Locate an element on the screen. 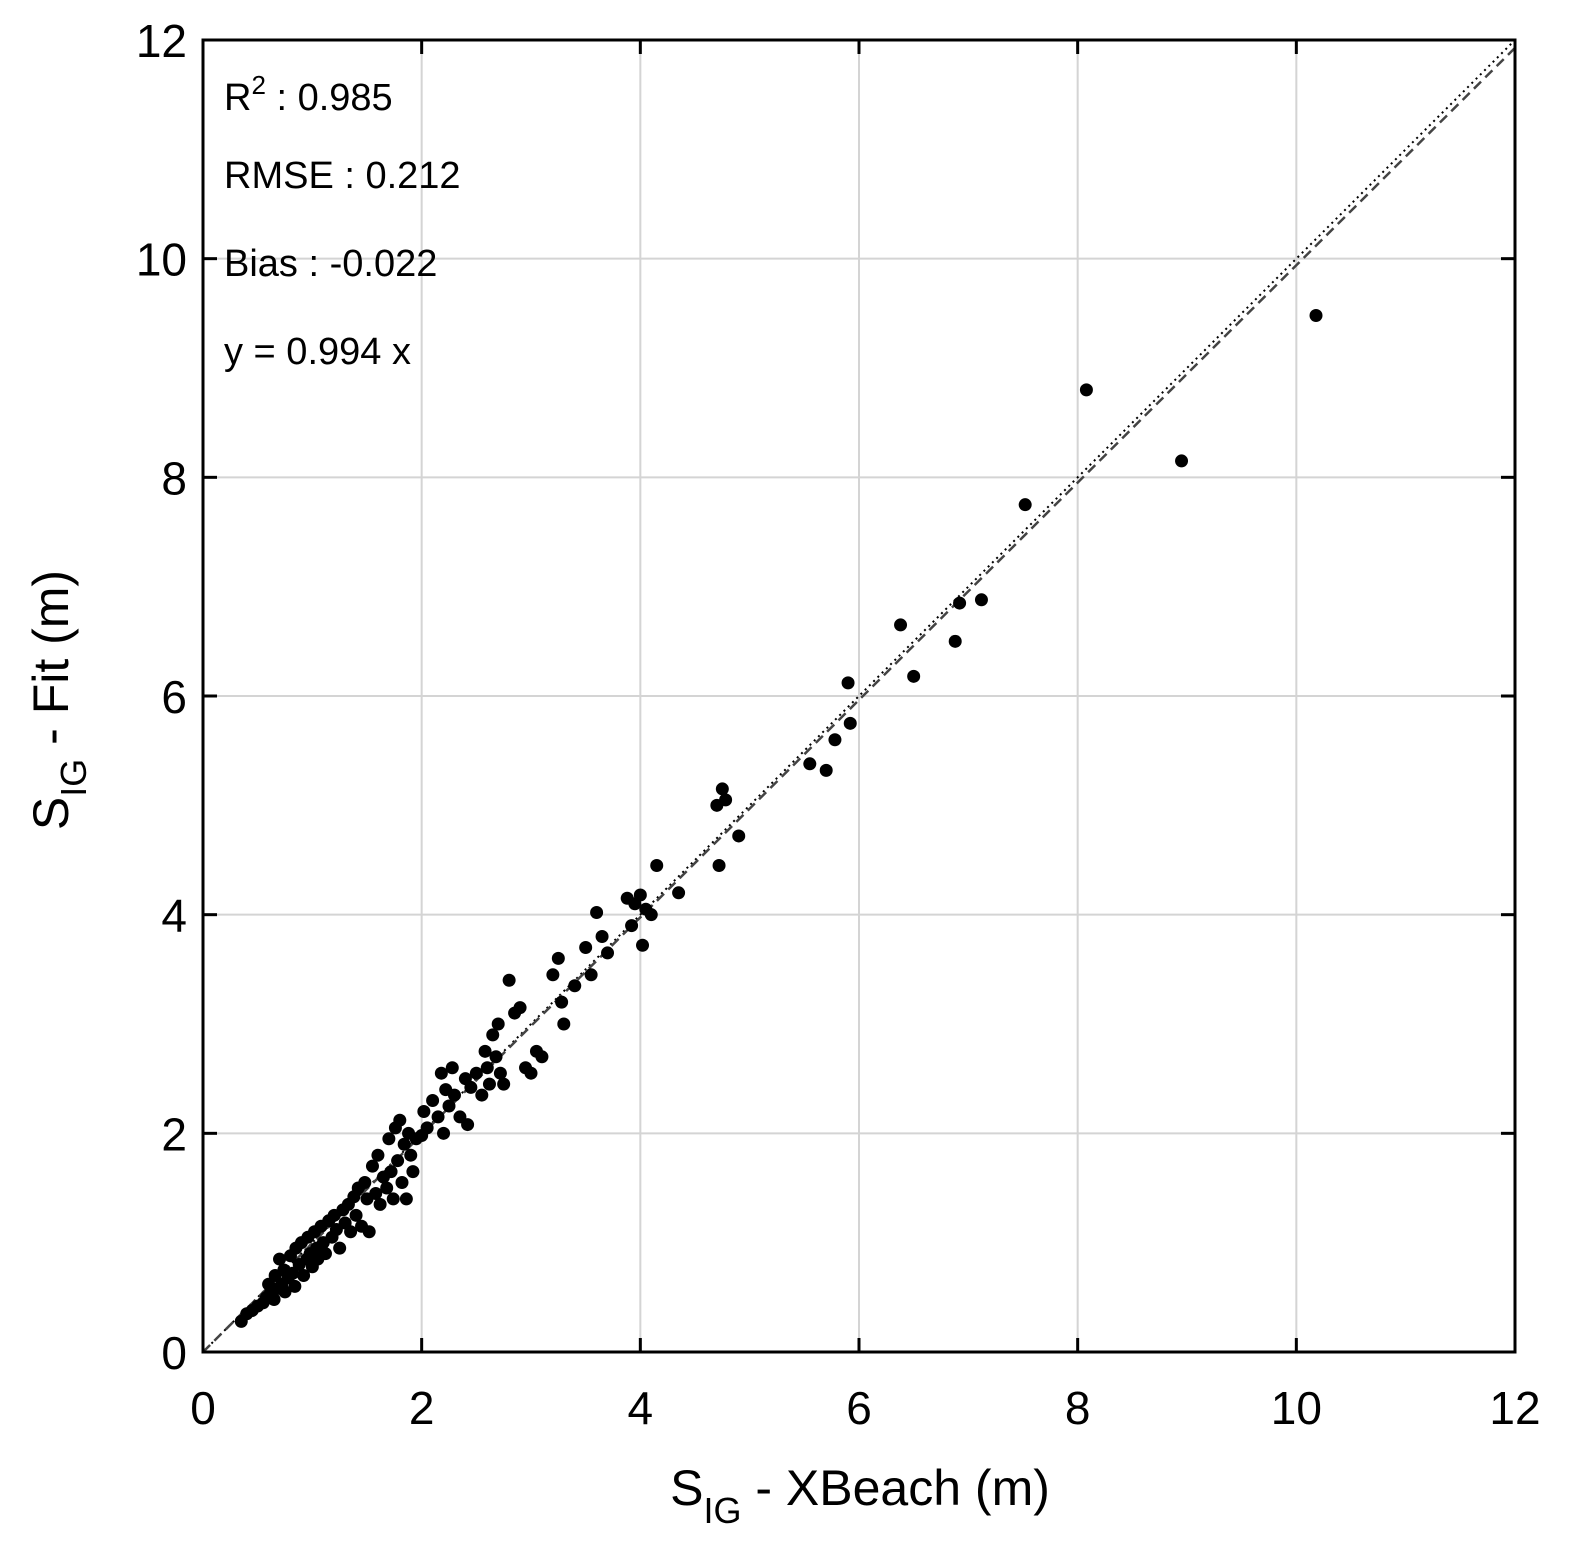 This screenshot has width=1576, height=1568. x-tick-label: 10 is located at coordinates (1296, 1408).